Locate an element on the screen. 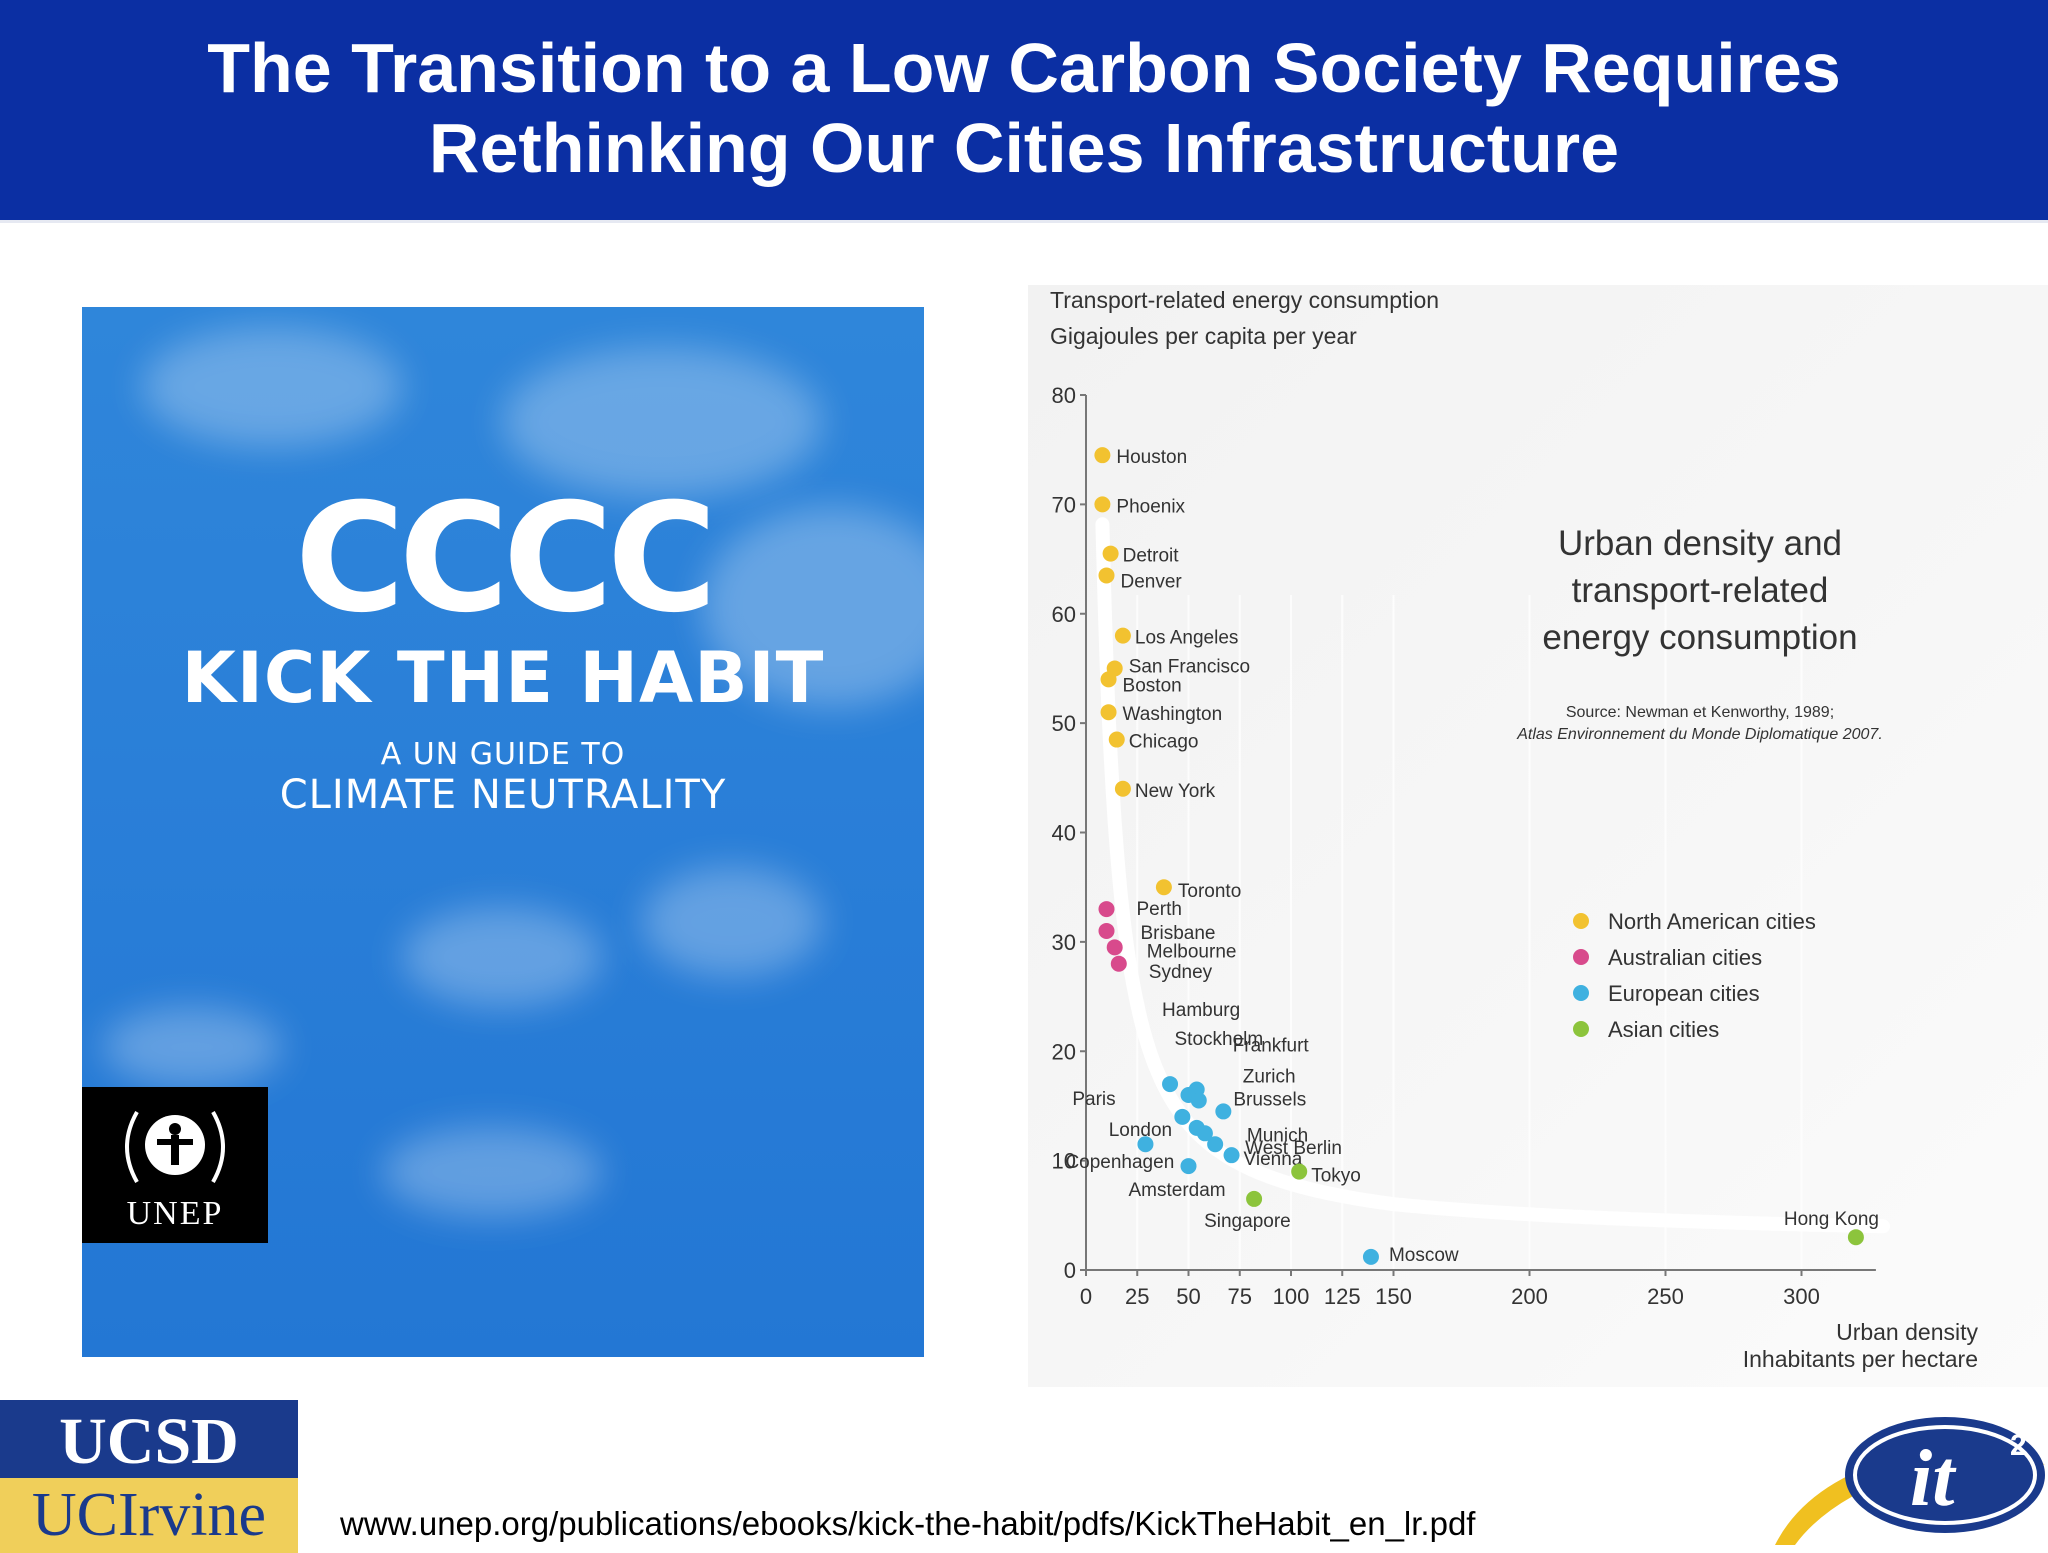 The height and width of the screenshot is (1553, 2048). cover-headline: KICK THE HABIT is located at coordinates (503, 678).